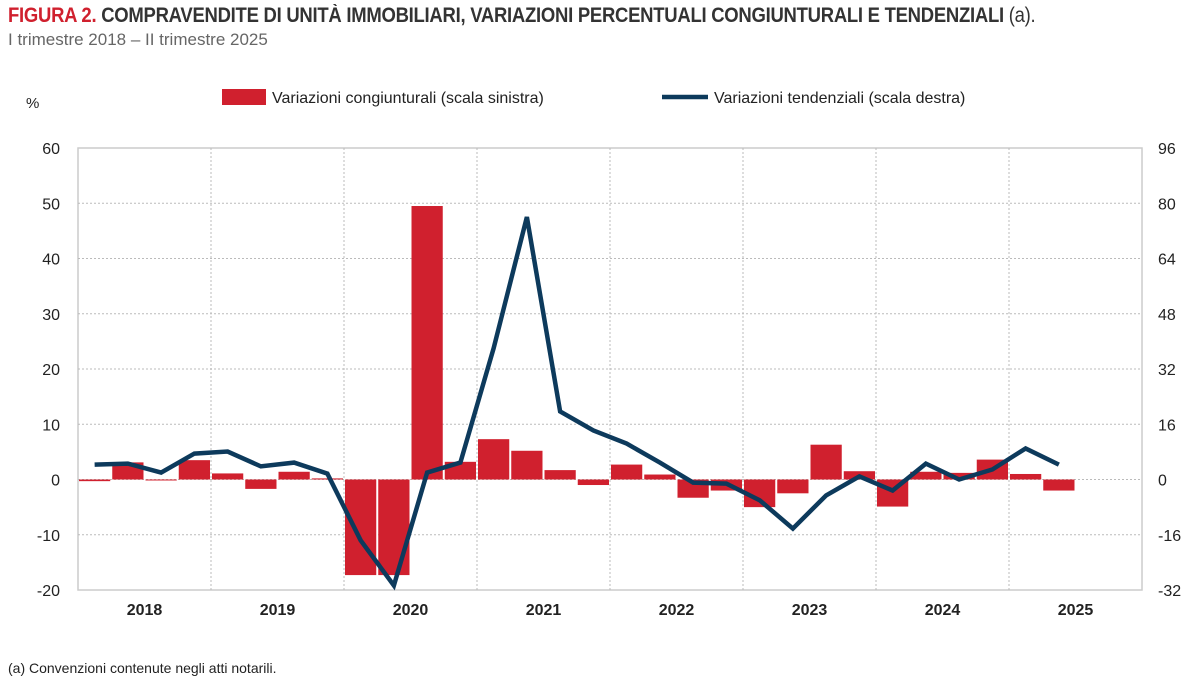 The width and height of the screenshot is (1200, 687). I want to click on bar-2024Q2, so click(926, 475).